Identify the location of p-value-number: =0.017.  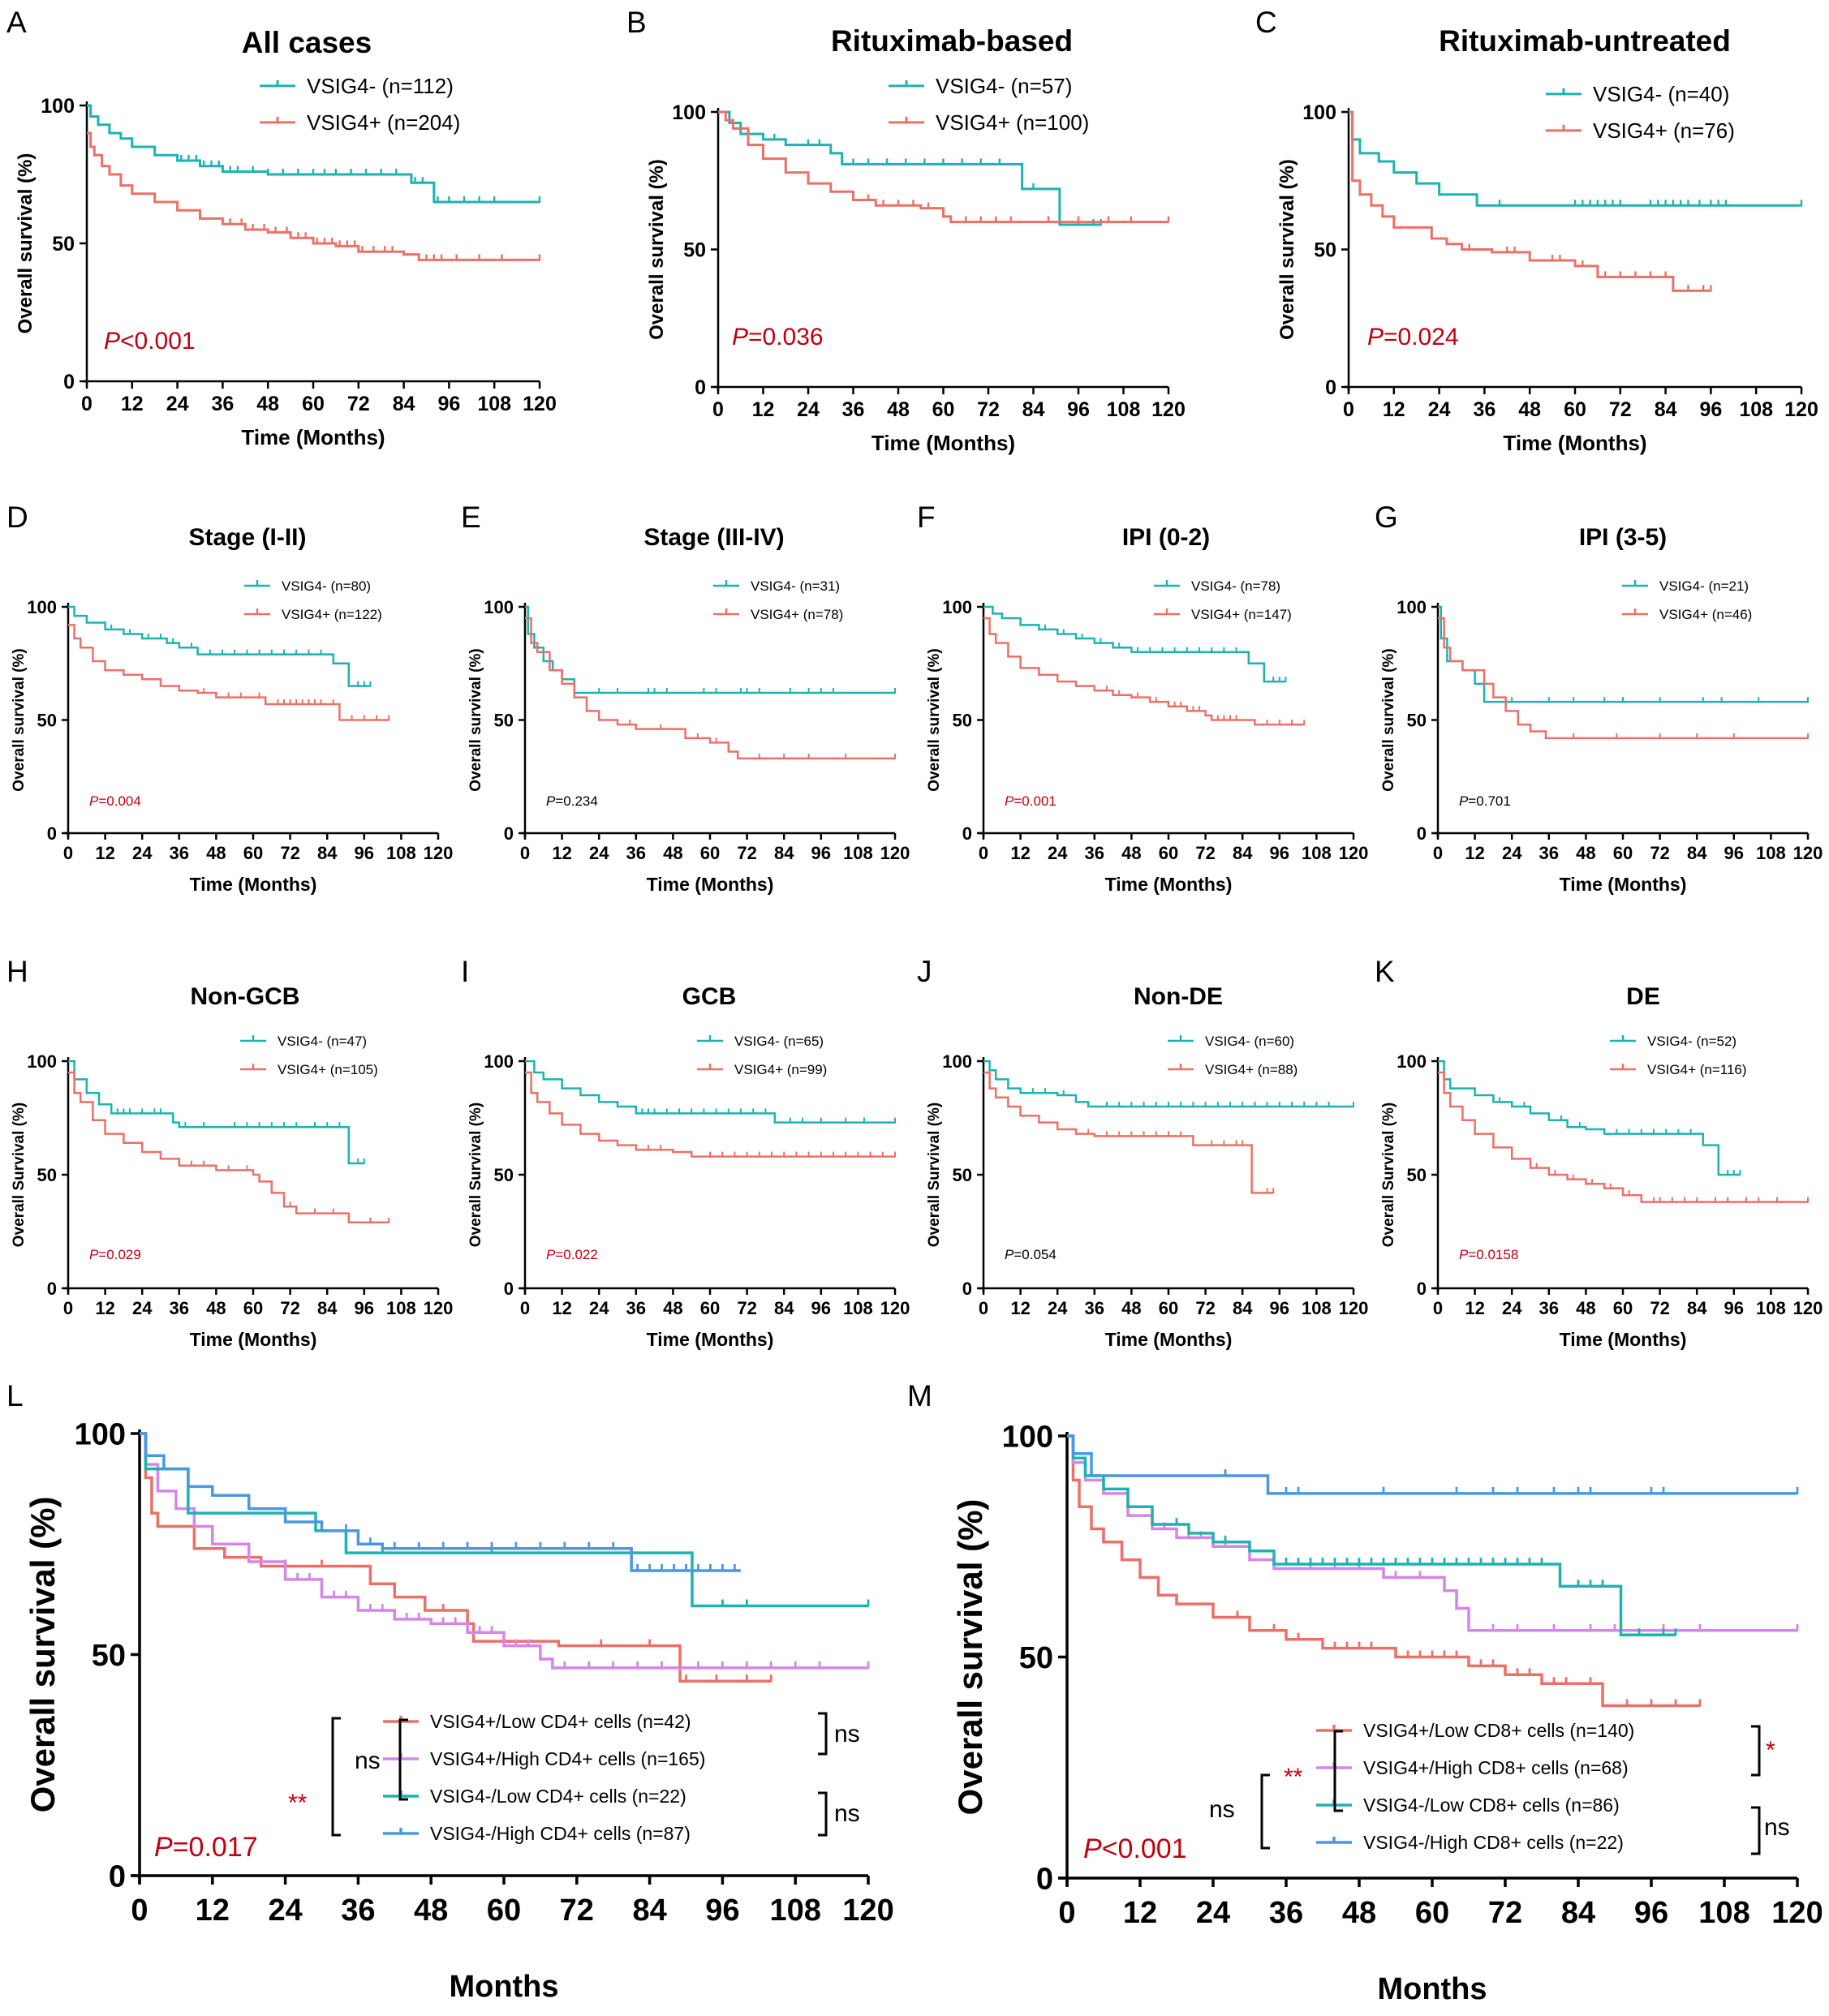
(215, 1847).